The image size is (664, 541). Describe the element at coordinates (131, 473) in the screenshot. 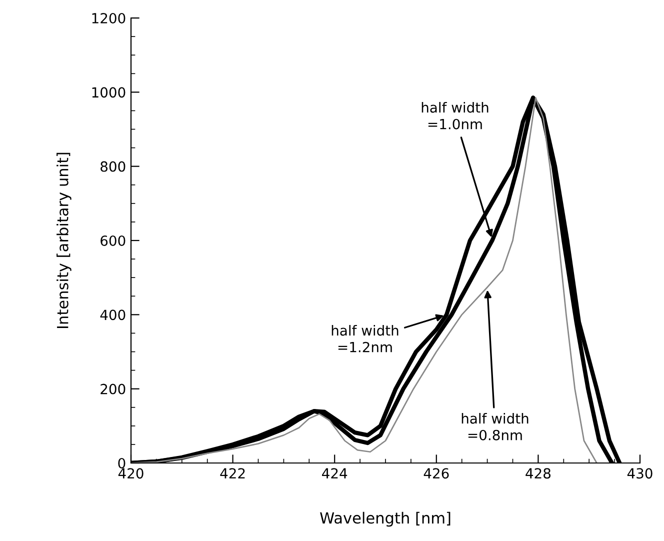

I see `x-tick-label: 420` at that location.